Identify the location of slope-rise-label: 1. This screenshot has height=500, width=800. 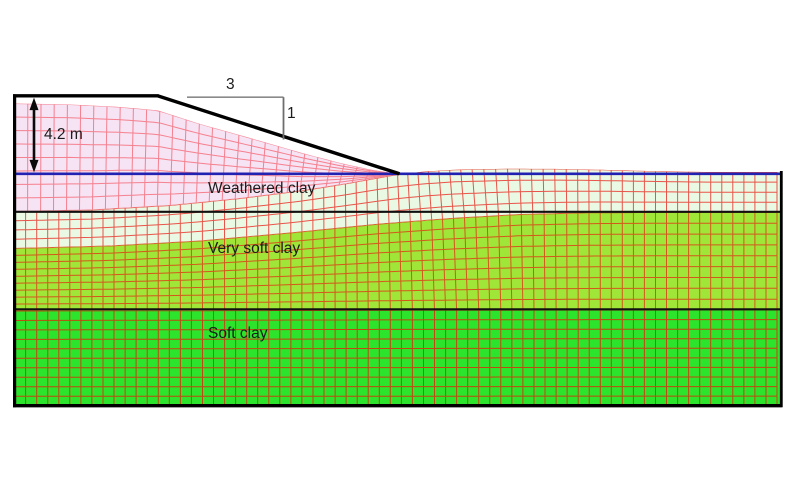
(291, 113).